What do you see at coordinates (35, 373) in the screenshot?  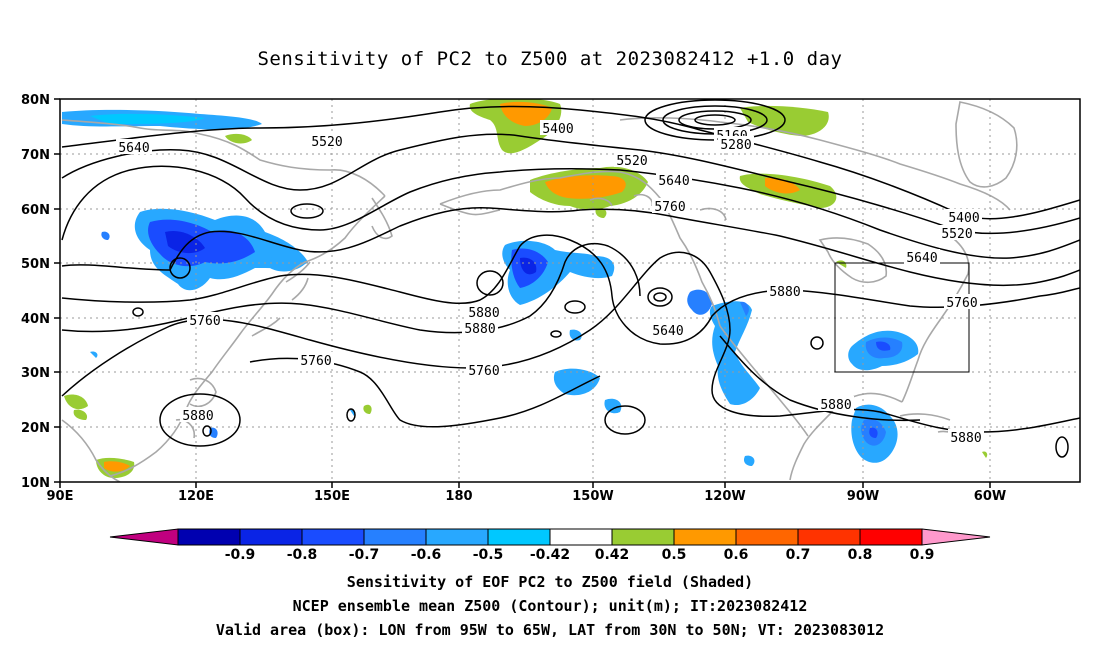 I see `lat-label: 30N` at bounding box center [35, 373].